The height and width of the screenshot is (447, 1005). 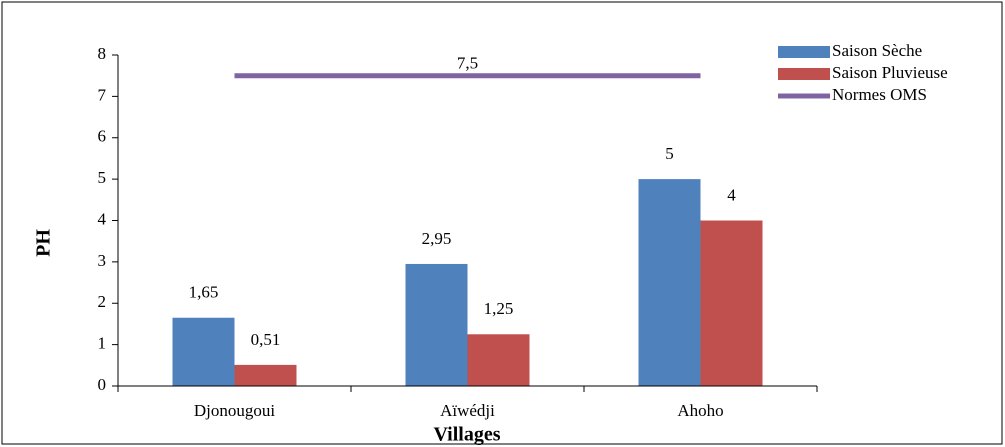 What do you see at coordinates (235, 410) in the screenshot?
I see `x-tick-label: Djonougoui` at bounding box center [235, 410].